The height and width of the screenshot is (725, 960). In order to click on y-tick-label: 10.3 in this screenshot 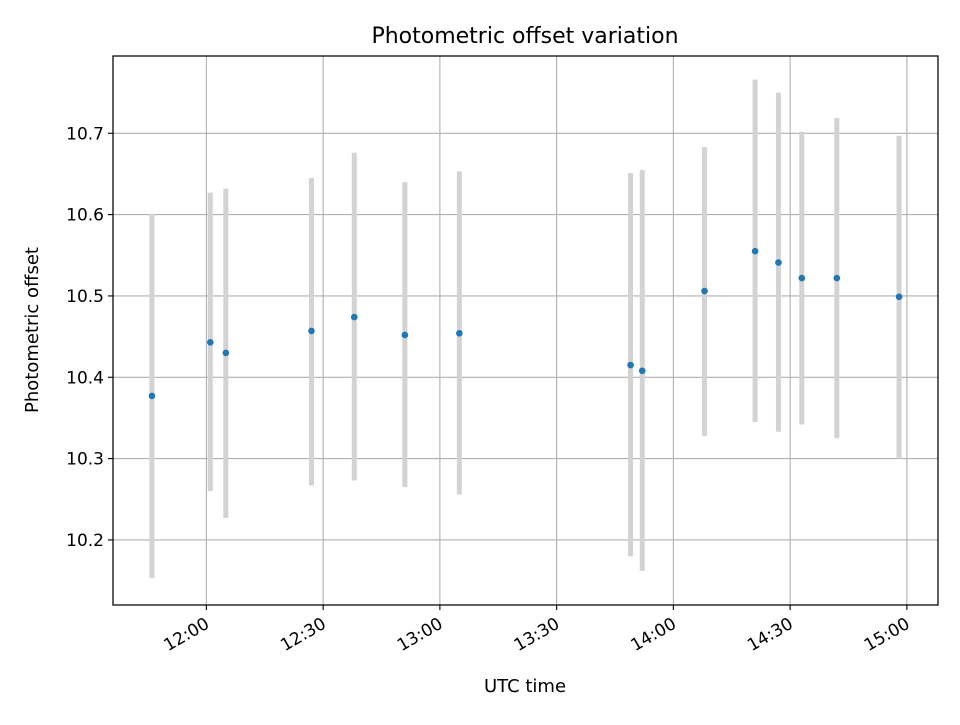, I will do `click(85, 460)`.